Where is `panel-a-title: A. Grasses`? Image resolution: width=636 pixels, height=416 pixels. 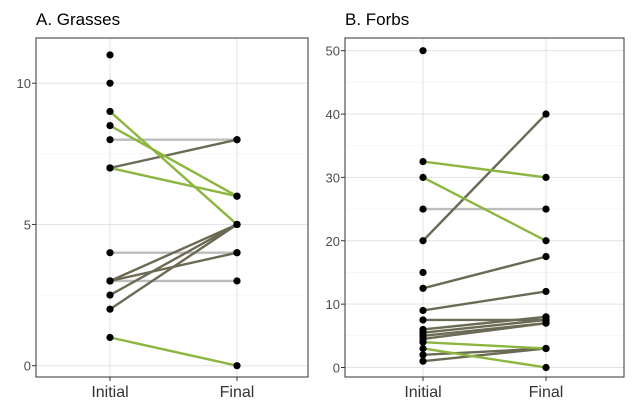
panel-a-title: A. Grasses is located at coordinates (78, 19).